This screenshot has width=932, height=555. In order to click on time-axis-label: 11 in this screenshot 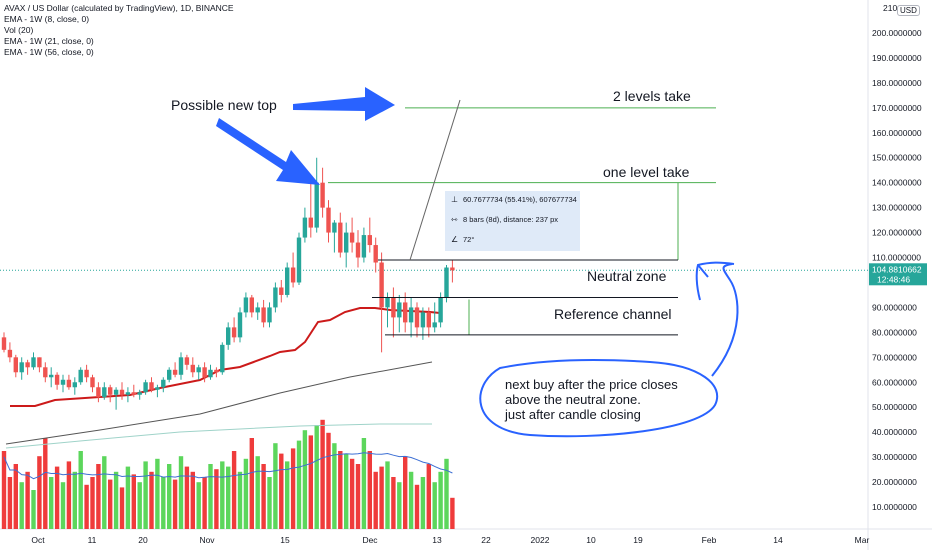, I will do `click(92, 540)`.